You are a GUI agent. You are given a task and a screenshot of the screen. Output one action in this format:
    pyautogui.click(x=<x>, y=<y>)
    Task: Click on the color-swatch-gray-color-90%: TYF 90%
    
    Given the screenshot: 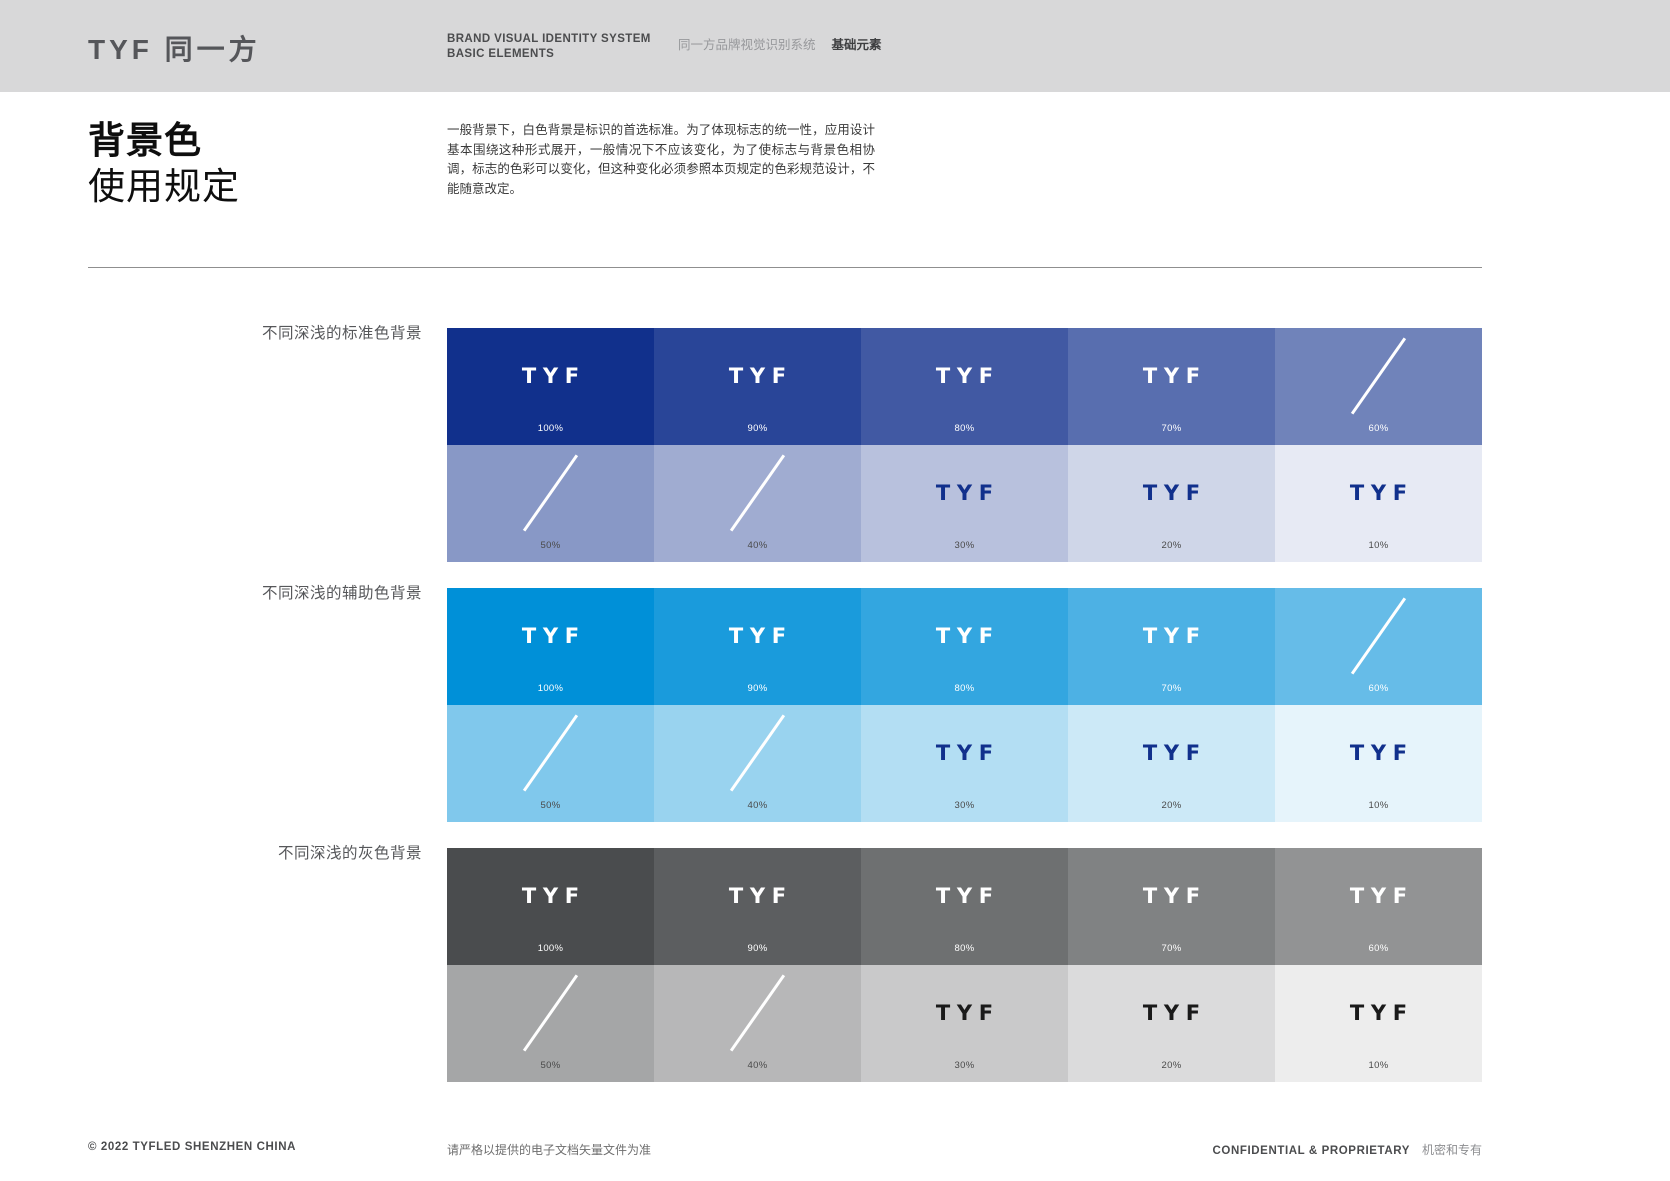 What is the action you would take?
    pyautogui.click(x=757, y=906)
    